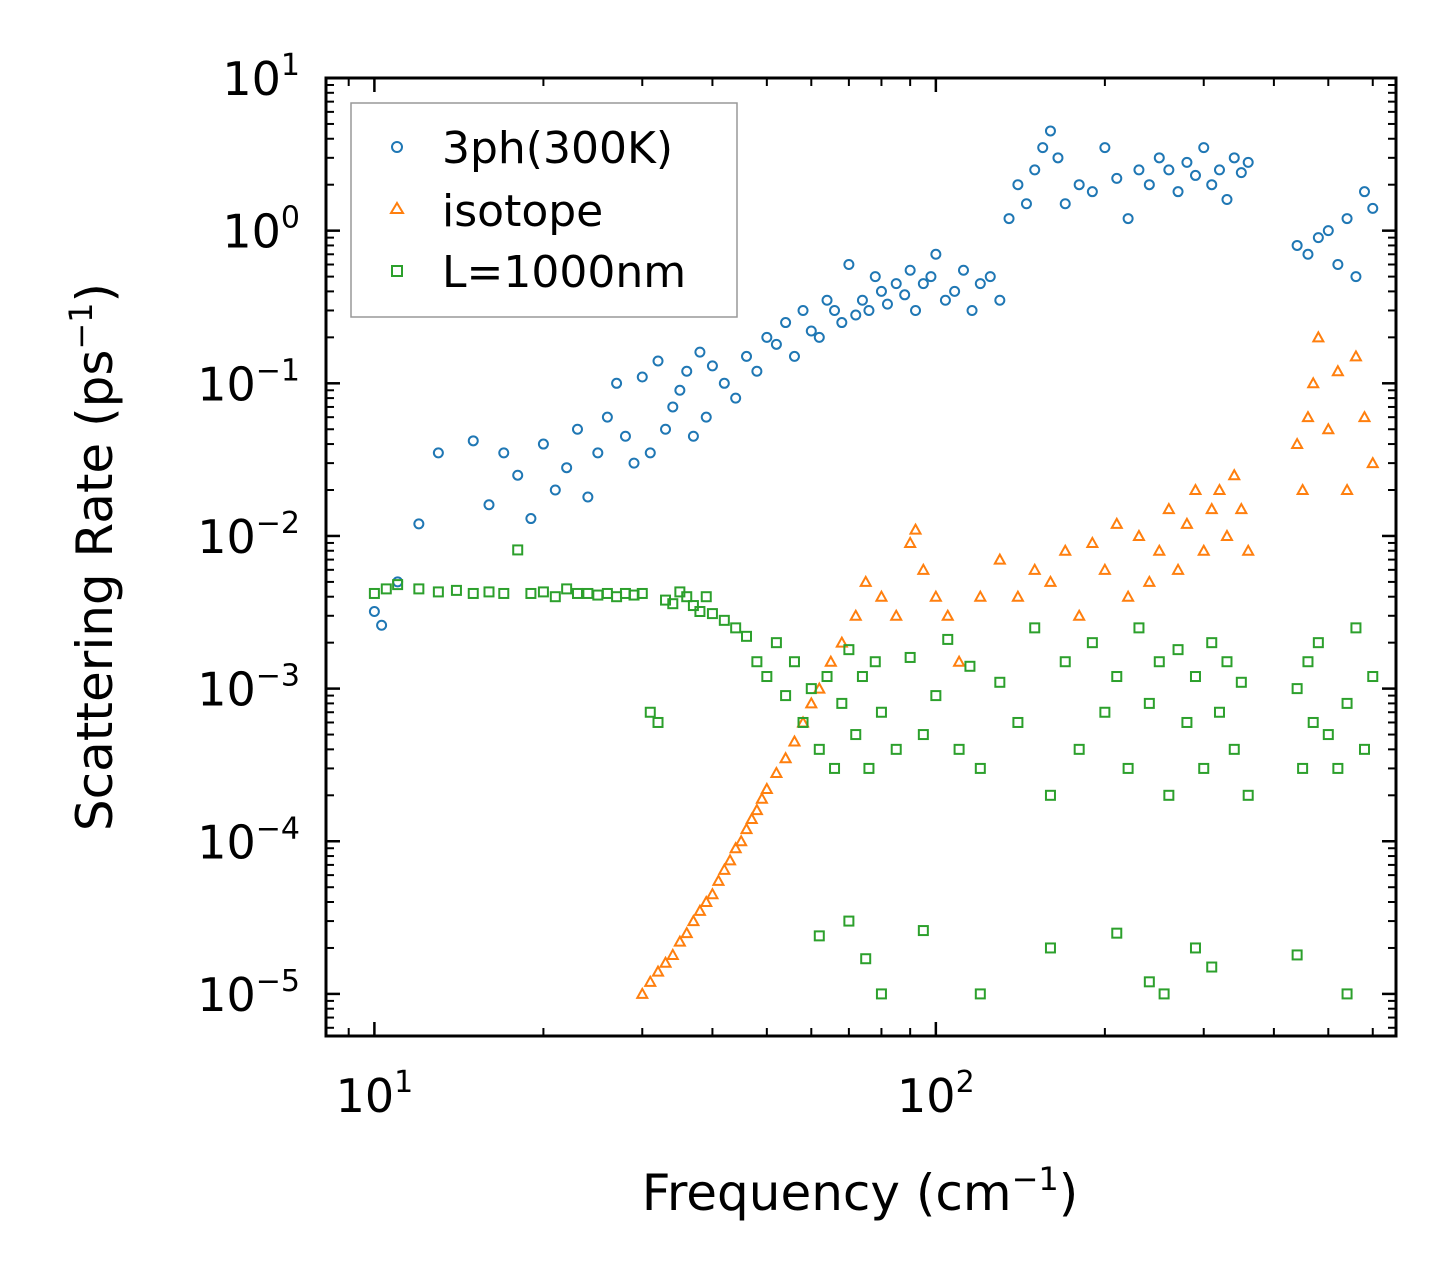 This screenshot has height=1285, width=1455. What do you see at coordinates (261, 77) in the screenshot?
I see `y-tick-label: 10¹` at bounding box center [261, 77].